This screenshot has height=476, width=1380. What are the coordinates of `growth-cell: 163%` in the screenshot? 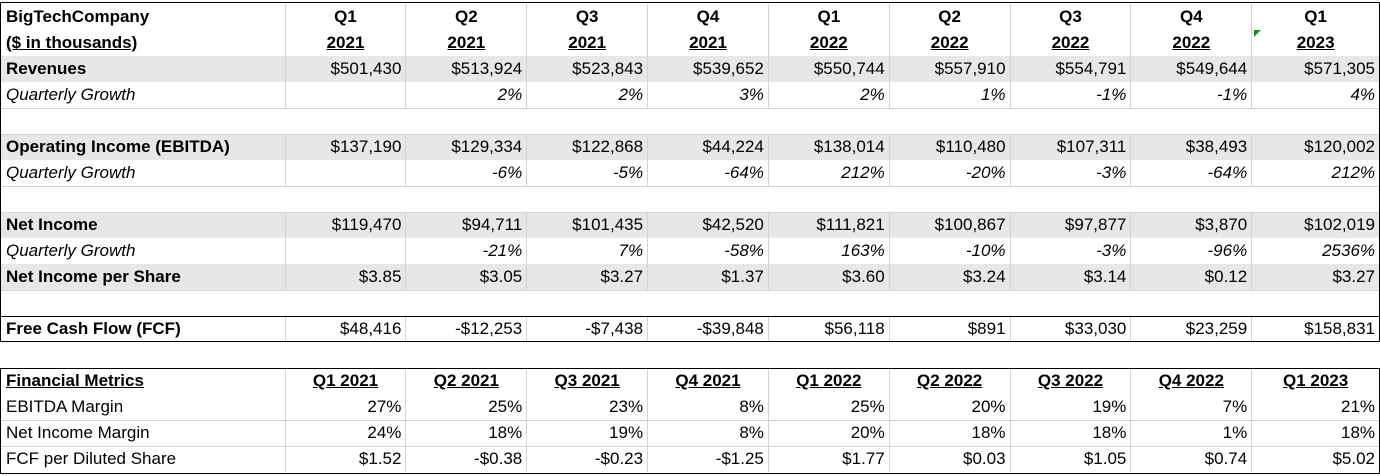 It's located at (829, 251).